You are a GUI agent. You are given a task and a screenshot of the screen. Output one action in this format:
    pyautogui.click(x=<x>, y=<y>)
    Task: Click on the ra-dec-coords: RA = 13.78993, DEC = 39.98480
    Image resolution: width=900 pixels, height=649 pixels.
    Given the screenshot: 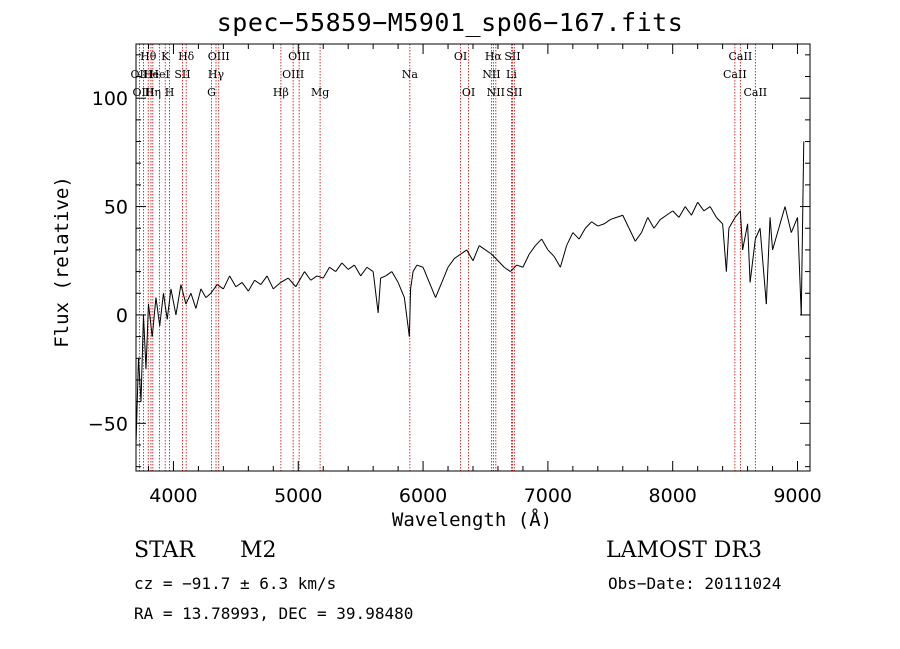 What is the action you would take?
    pyautogui.click(x=274, y=613)
    